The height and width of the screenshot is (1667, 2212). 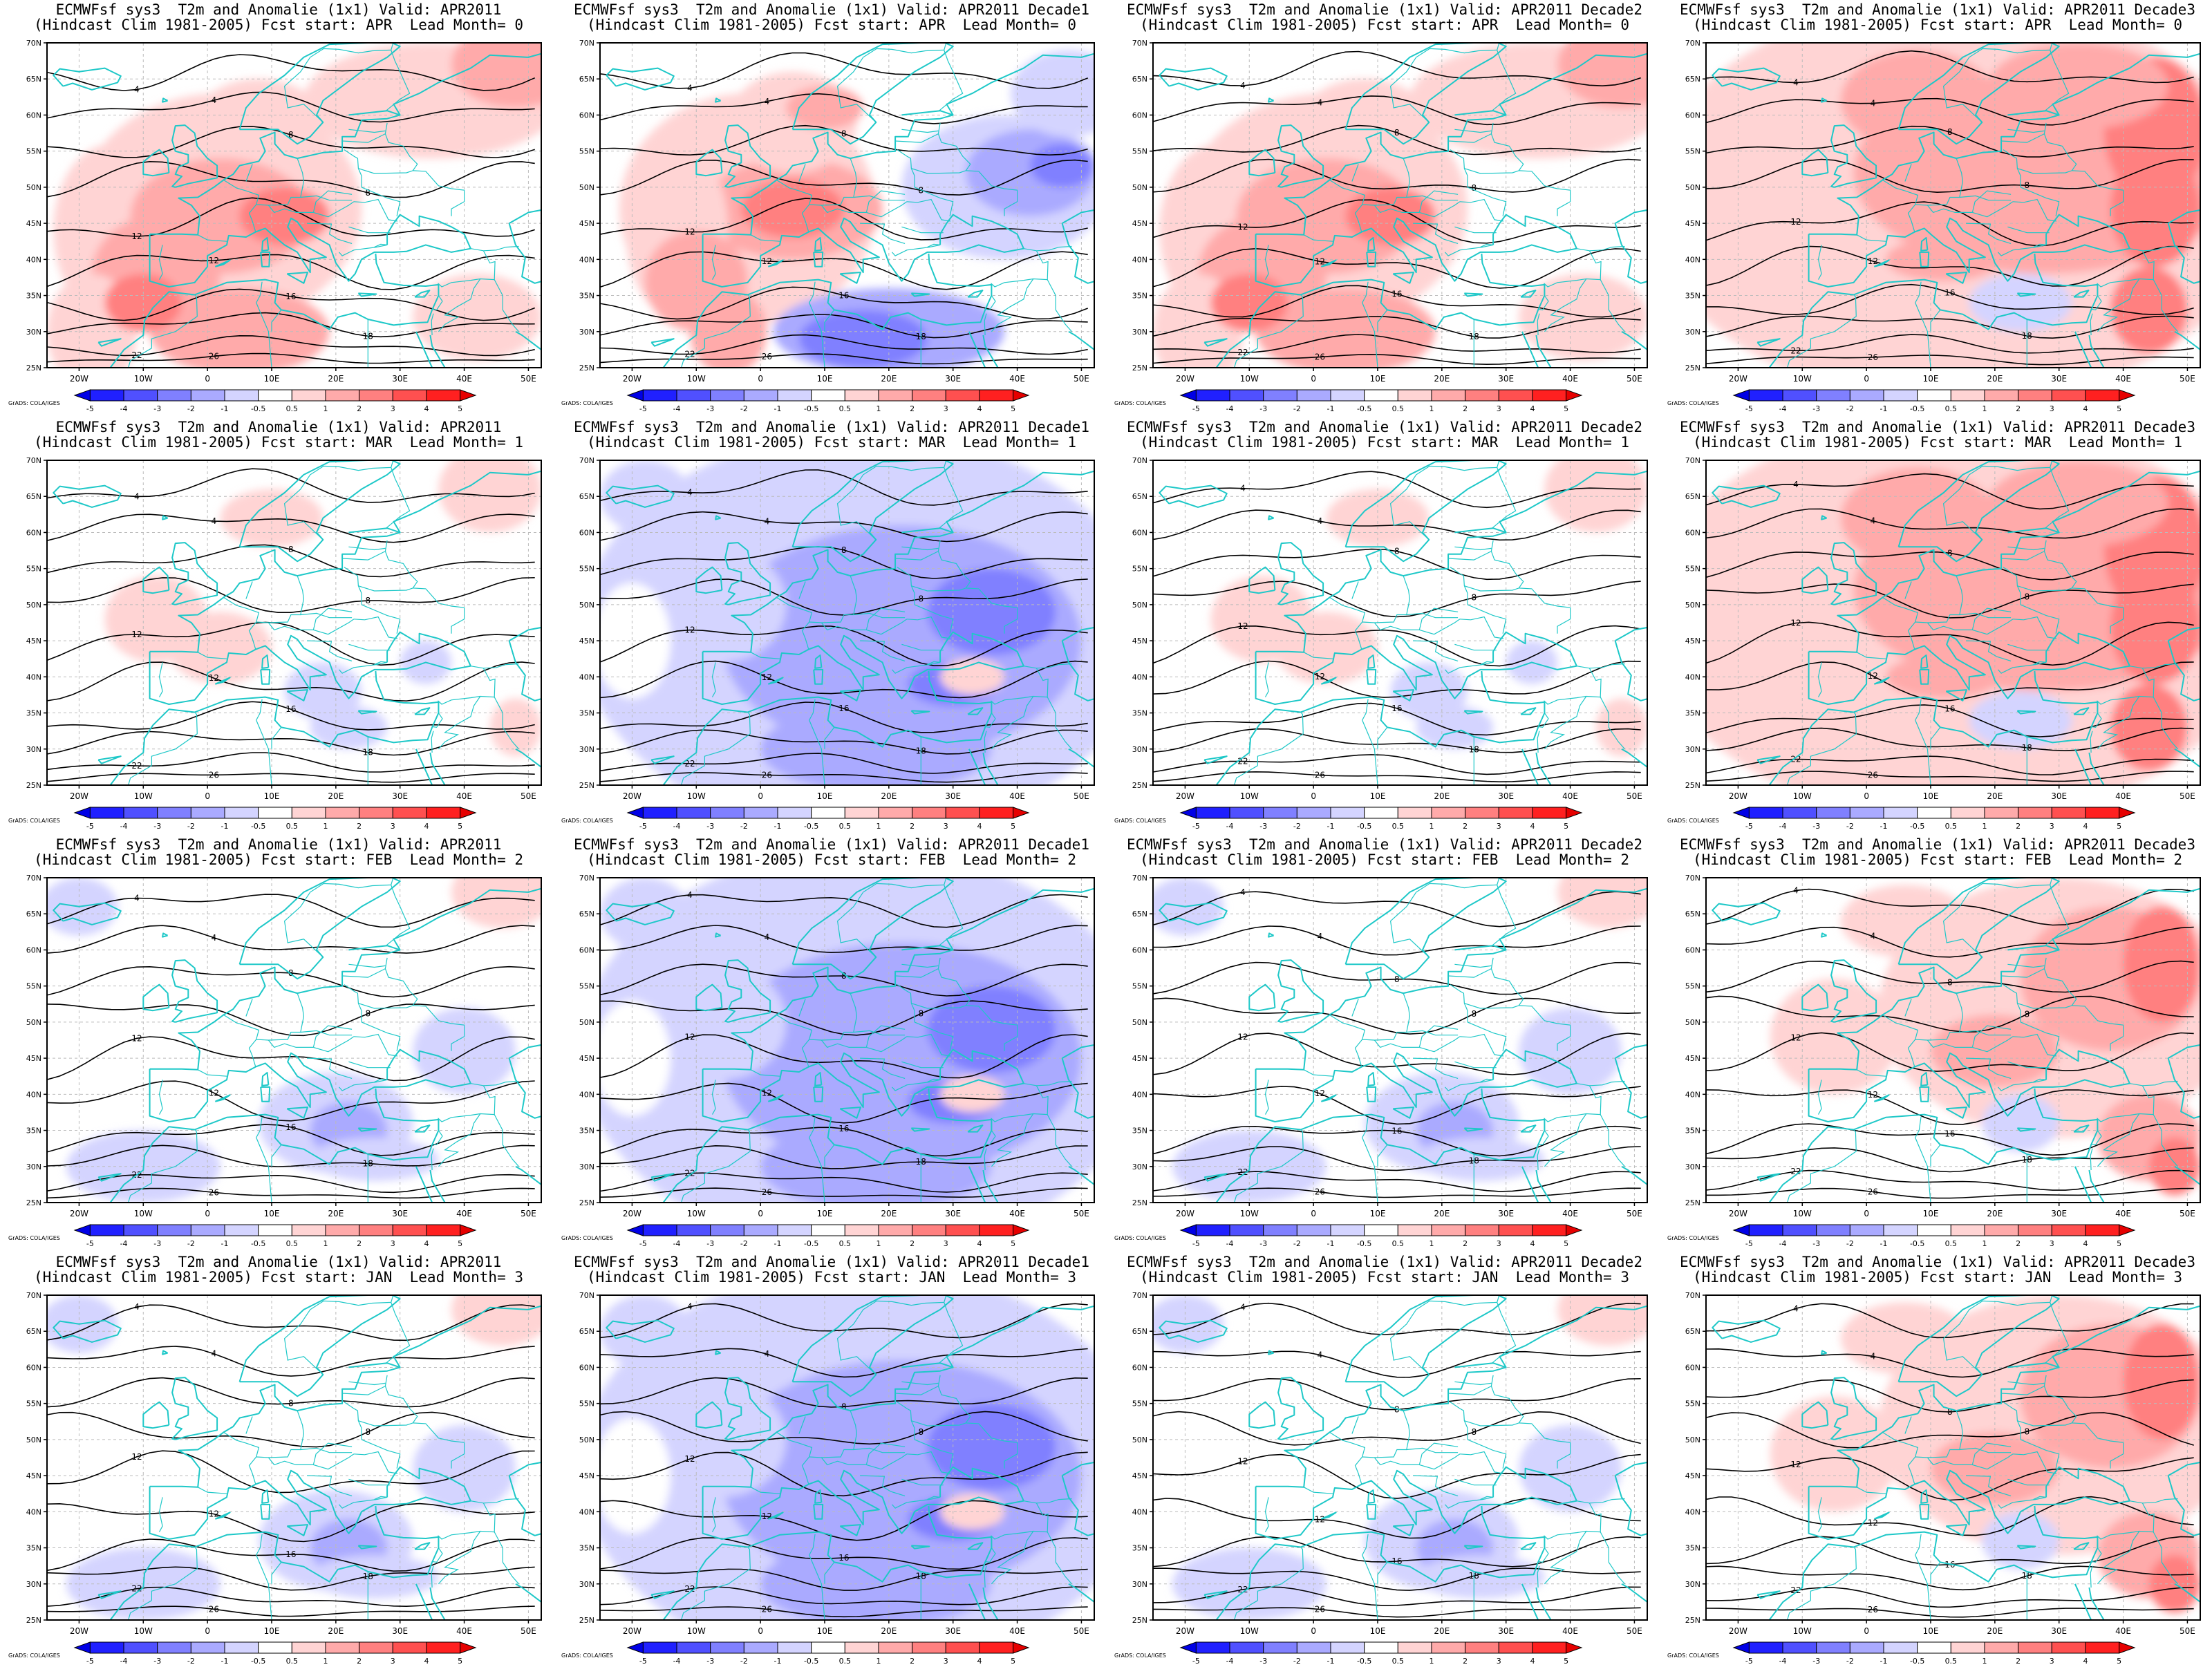 I want to click on lat-tick-label: 25N, so click(x=34, y=368).